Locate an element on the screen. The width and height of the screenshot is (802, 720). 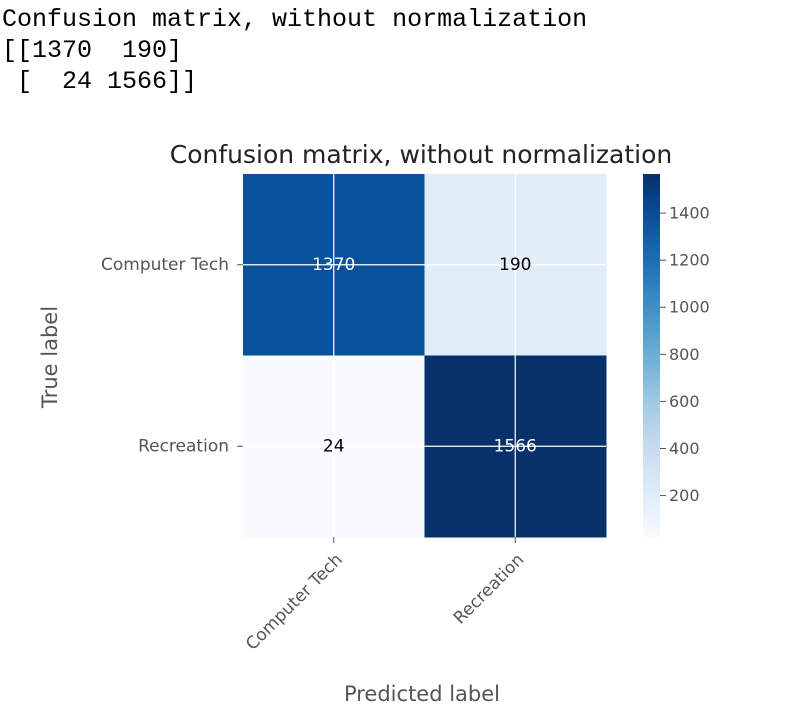
console-line-title: Confusion matrix, without normalization is located at coordinates (295, 19).